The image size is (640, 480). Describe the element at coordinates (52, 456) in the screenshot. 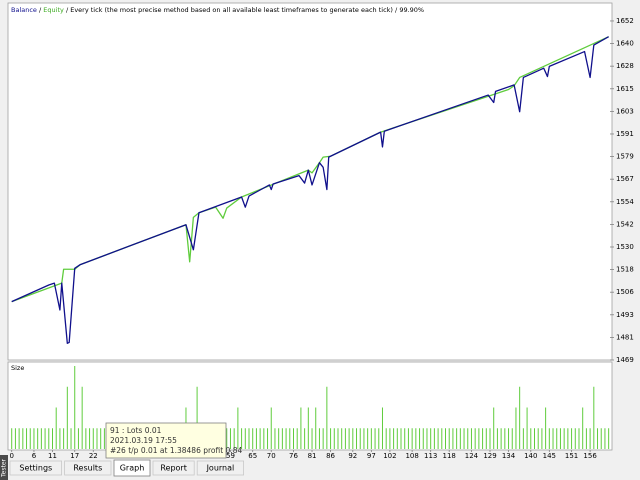

I see `x-tick-label: 11` at that location.